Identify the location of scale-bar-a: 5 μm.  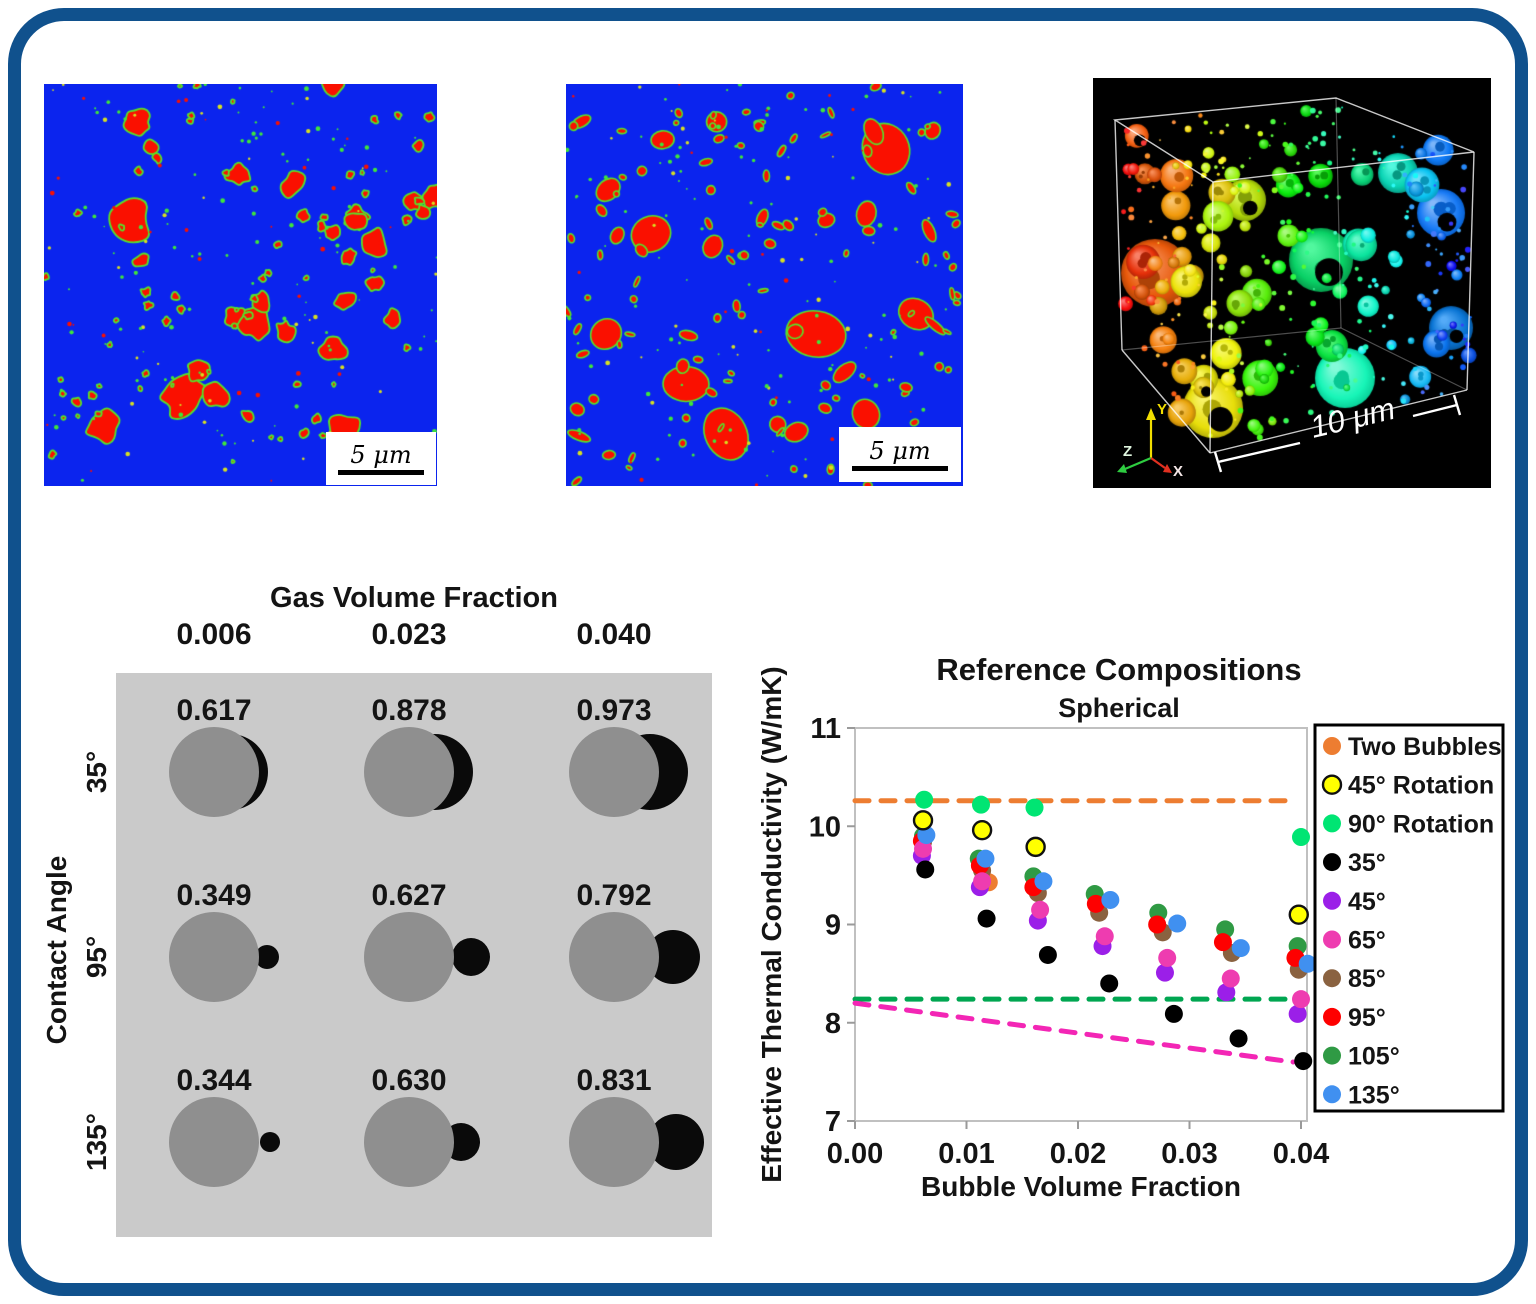
(381, 458).